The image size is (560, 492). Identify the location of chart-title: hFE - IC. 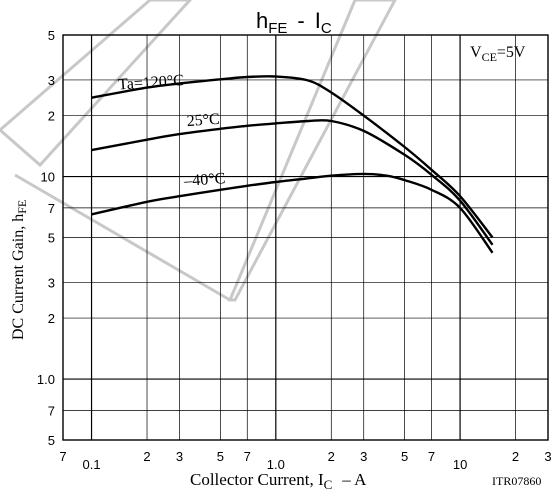
(294, 22).